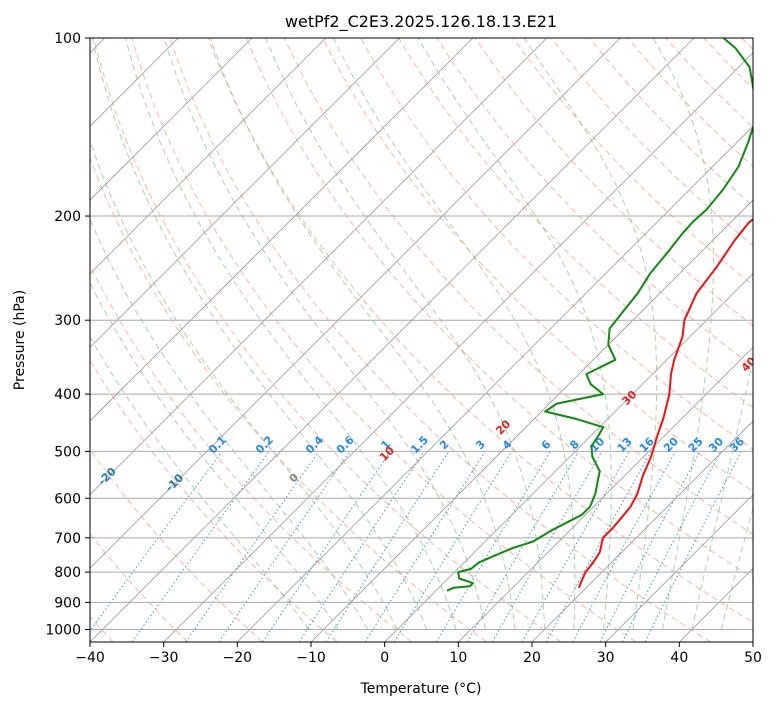 The height and width of the screenshot is (708, 775). What do you see at coordinates (40, 469) in the screenshot?
I see `dry-adiabat-label: -30` at bounding box center [40, 469].